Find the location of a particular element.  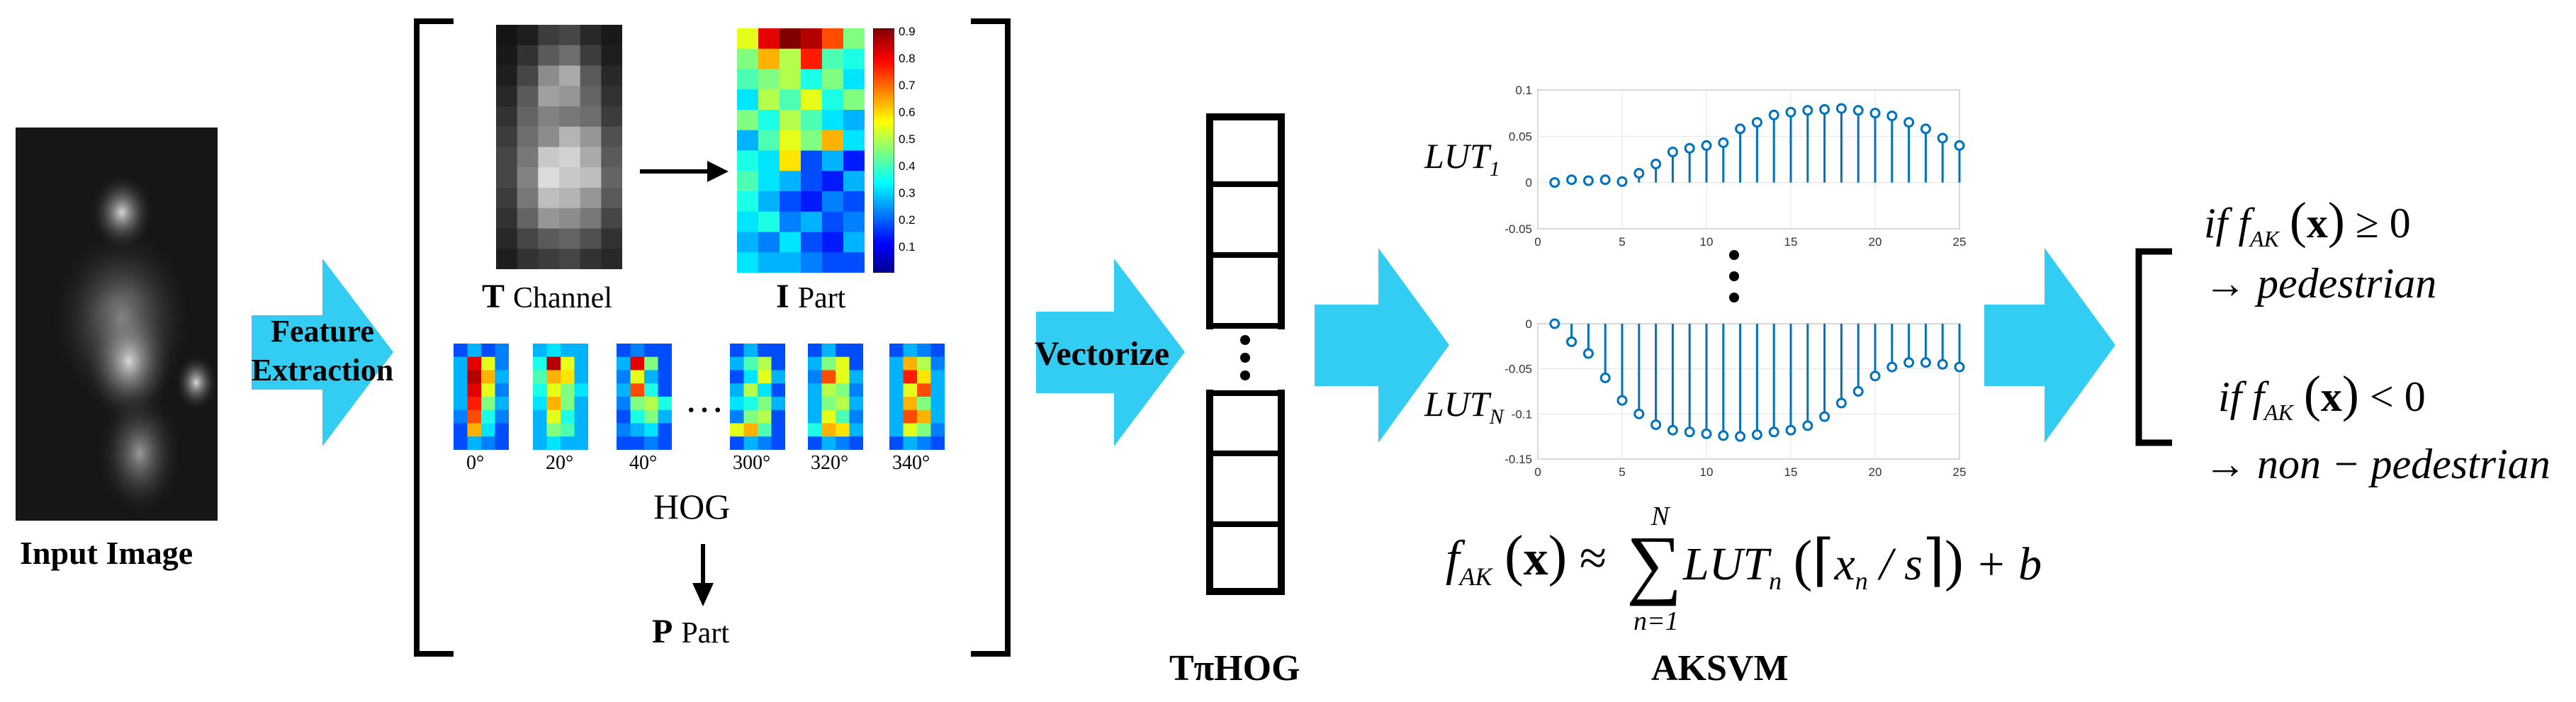

i-letter: I is located at coordinates (782, 296).